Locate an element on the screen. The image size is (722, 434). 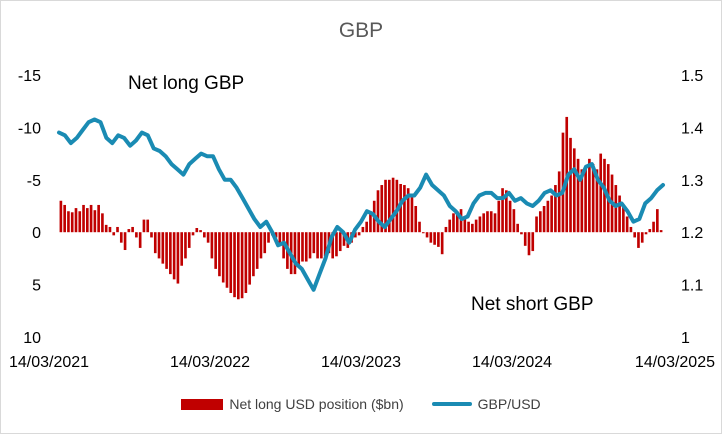
x-axis-tick-label: 14/03/2022 is located at coordinates (210, 362).